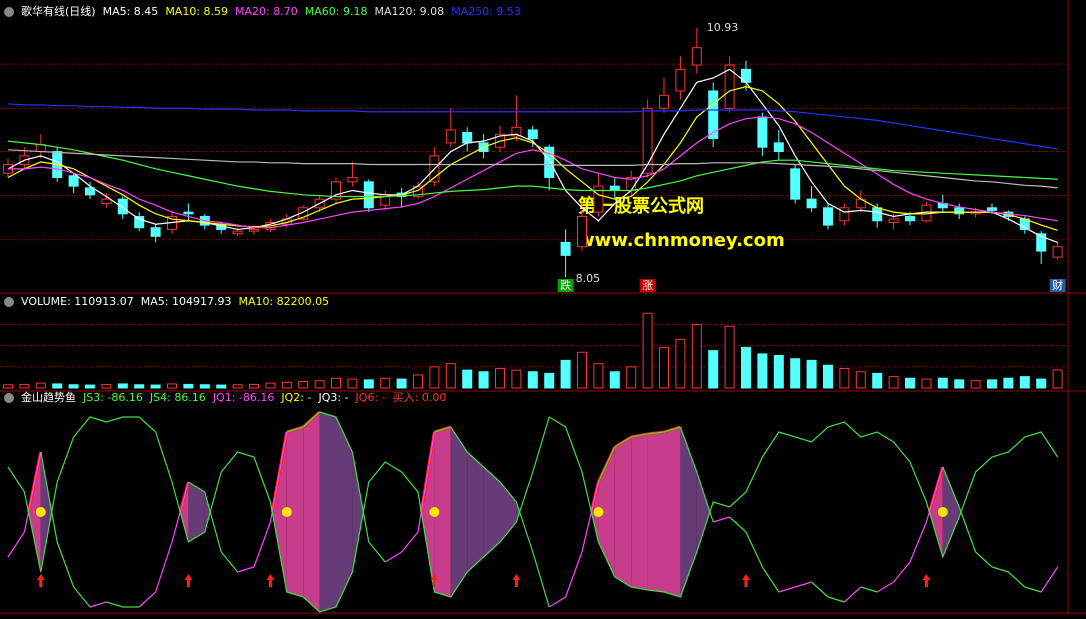 Image resolution: width=1086 pixels, height=619 pixels. What do you see at coordinates (598, 512) in the screenshot?
I see `signal-dot` at bounding box center [598, 512].